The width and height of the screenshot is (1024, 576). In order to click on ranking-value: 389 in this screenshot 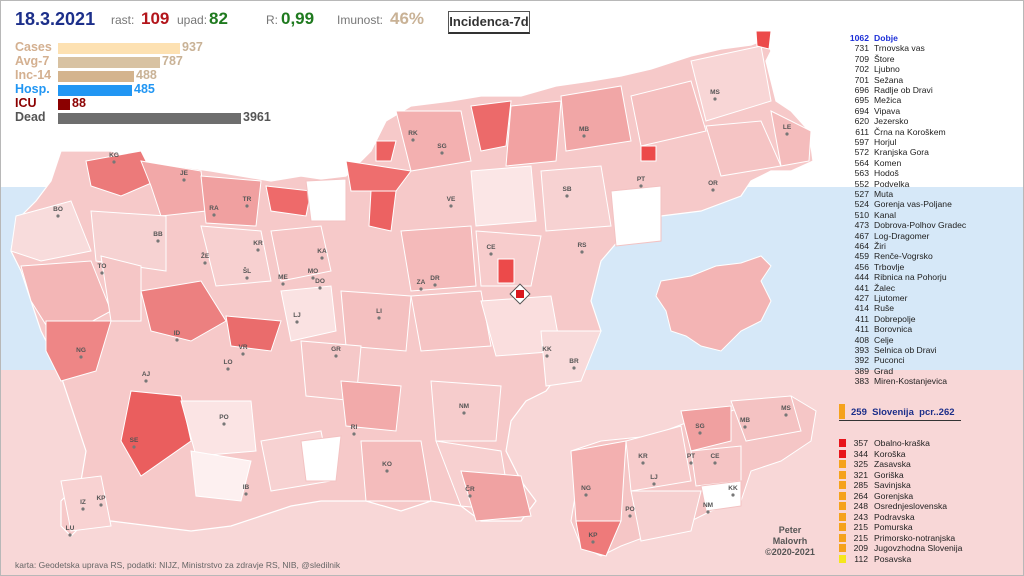, I will do `click(861, 370)`.